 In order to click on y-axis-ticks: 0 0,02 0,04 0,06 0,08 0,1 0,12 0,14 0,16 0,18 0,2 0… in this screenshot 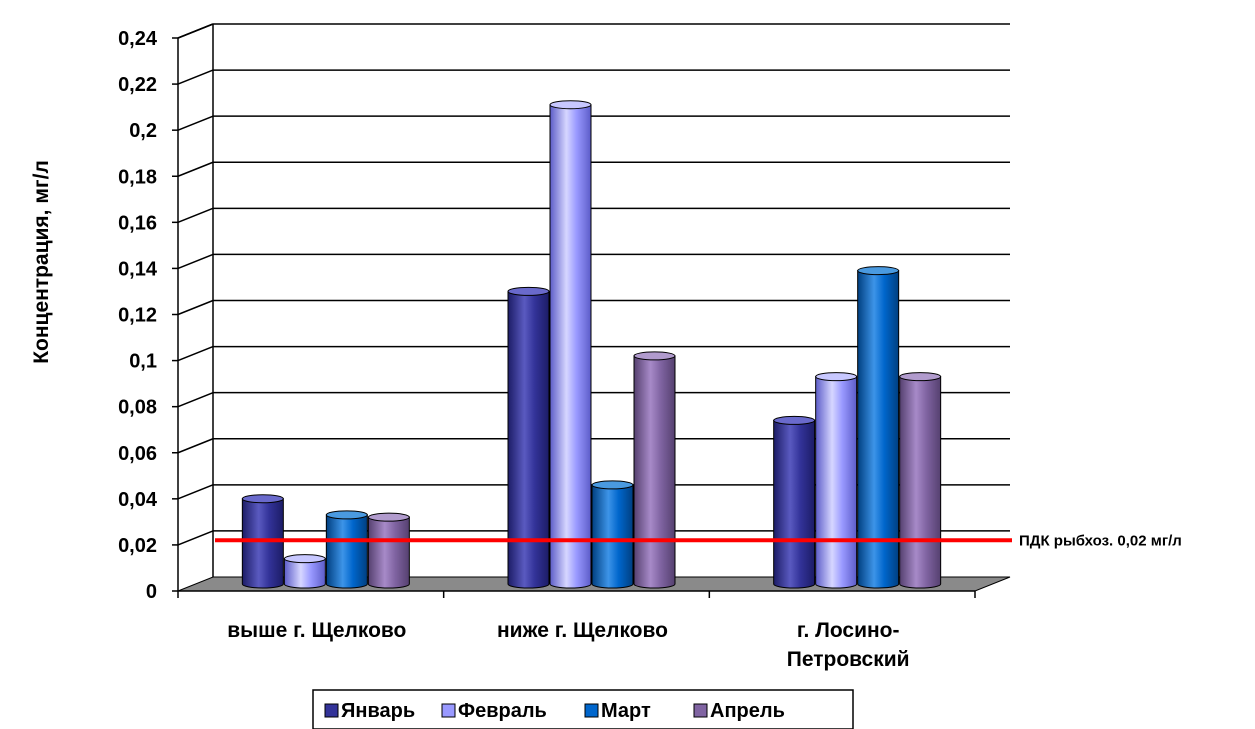, I will do `click(148, 315)`.